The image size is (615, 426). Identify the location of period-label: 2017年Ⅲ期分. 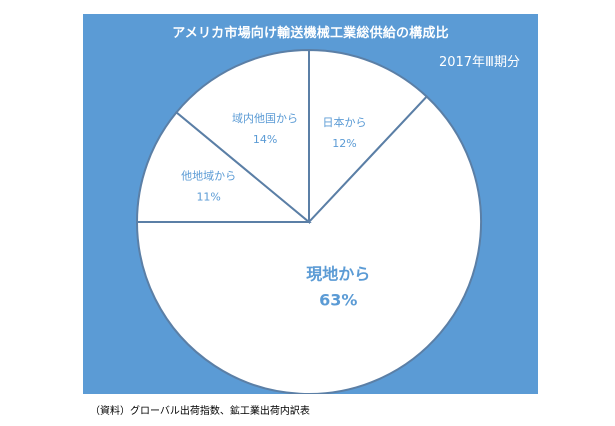
(479, 62).